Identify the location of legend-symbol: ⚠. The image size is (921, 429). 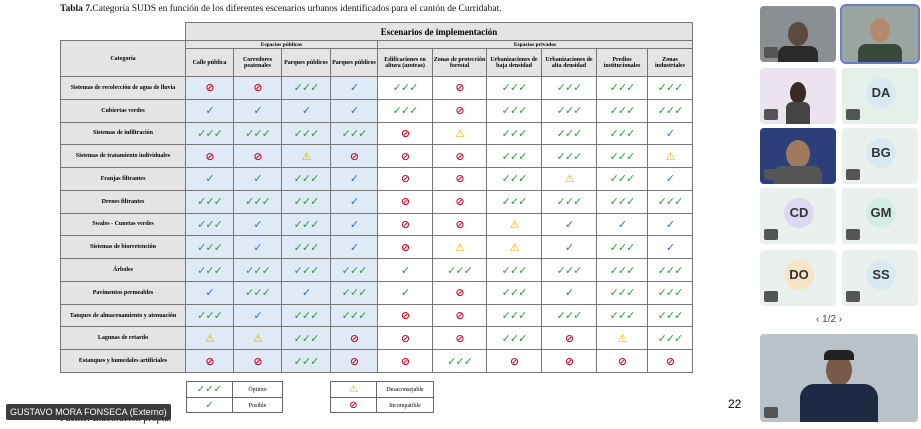
(354, 389).